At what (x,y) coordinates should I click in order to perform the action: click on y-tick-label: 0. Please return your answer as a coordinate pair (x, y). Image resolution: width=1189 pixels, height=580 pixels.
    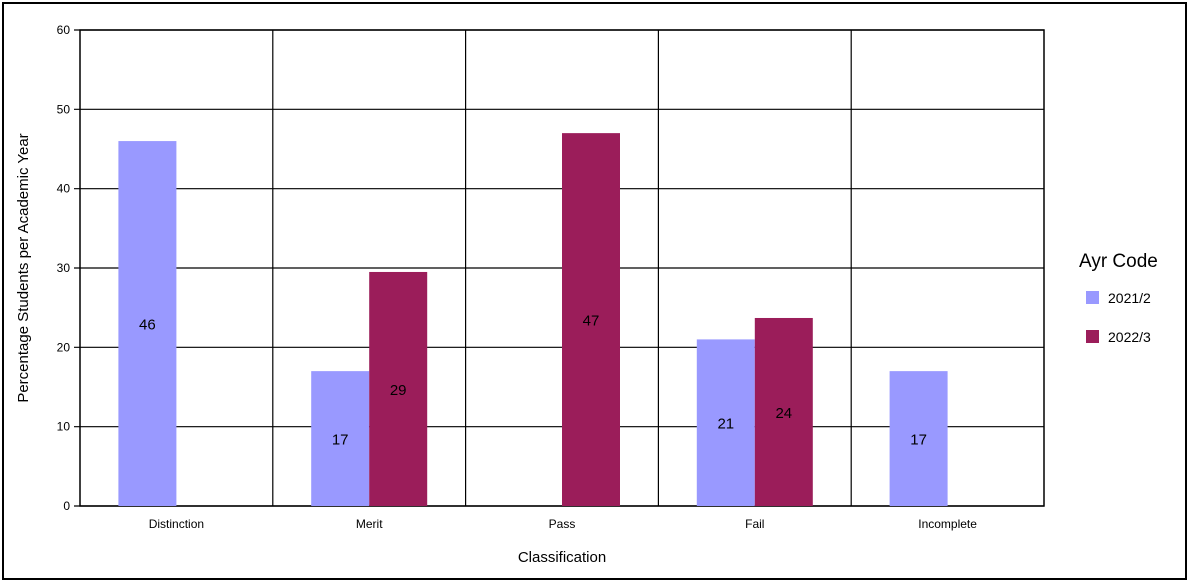
    Looking at the image, I should click on (66, 506).